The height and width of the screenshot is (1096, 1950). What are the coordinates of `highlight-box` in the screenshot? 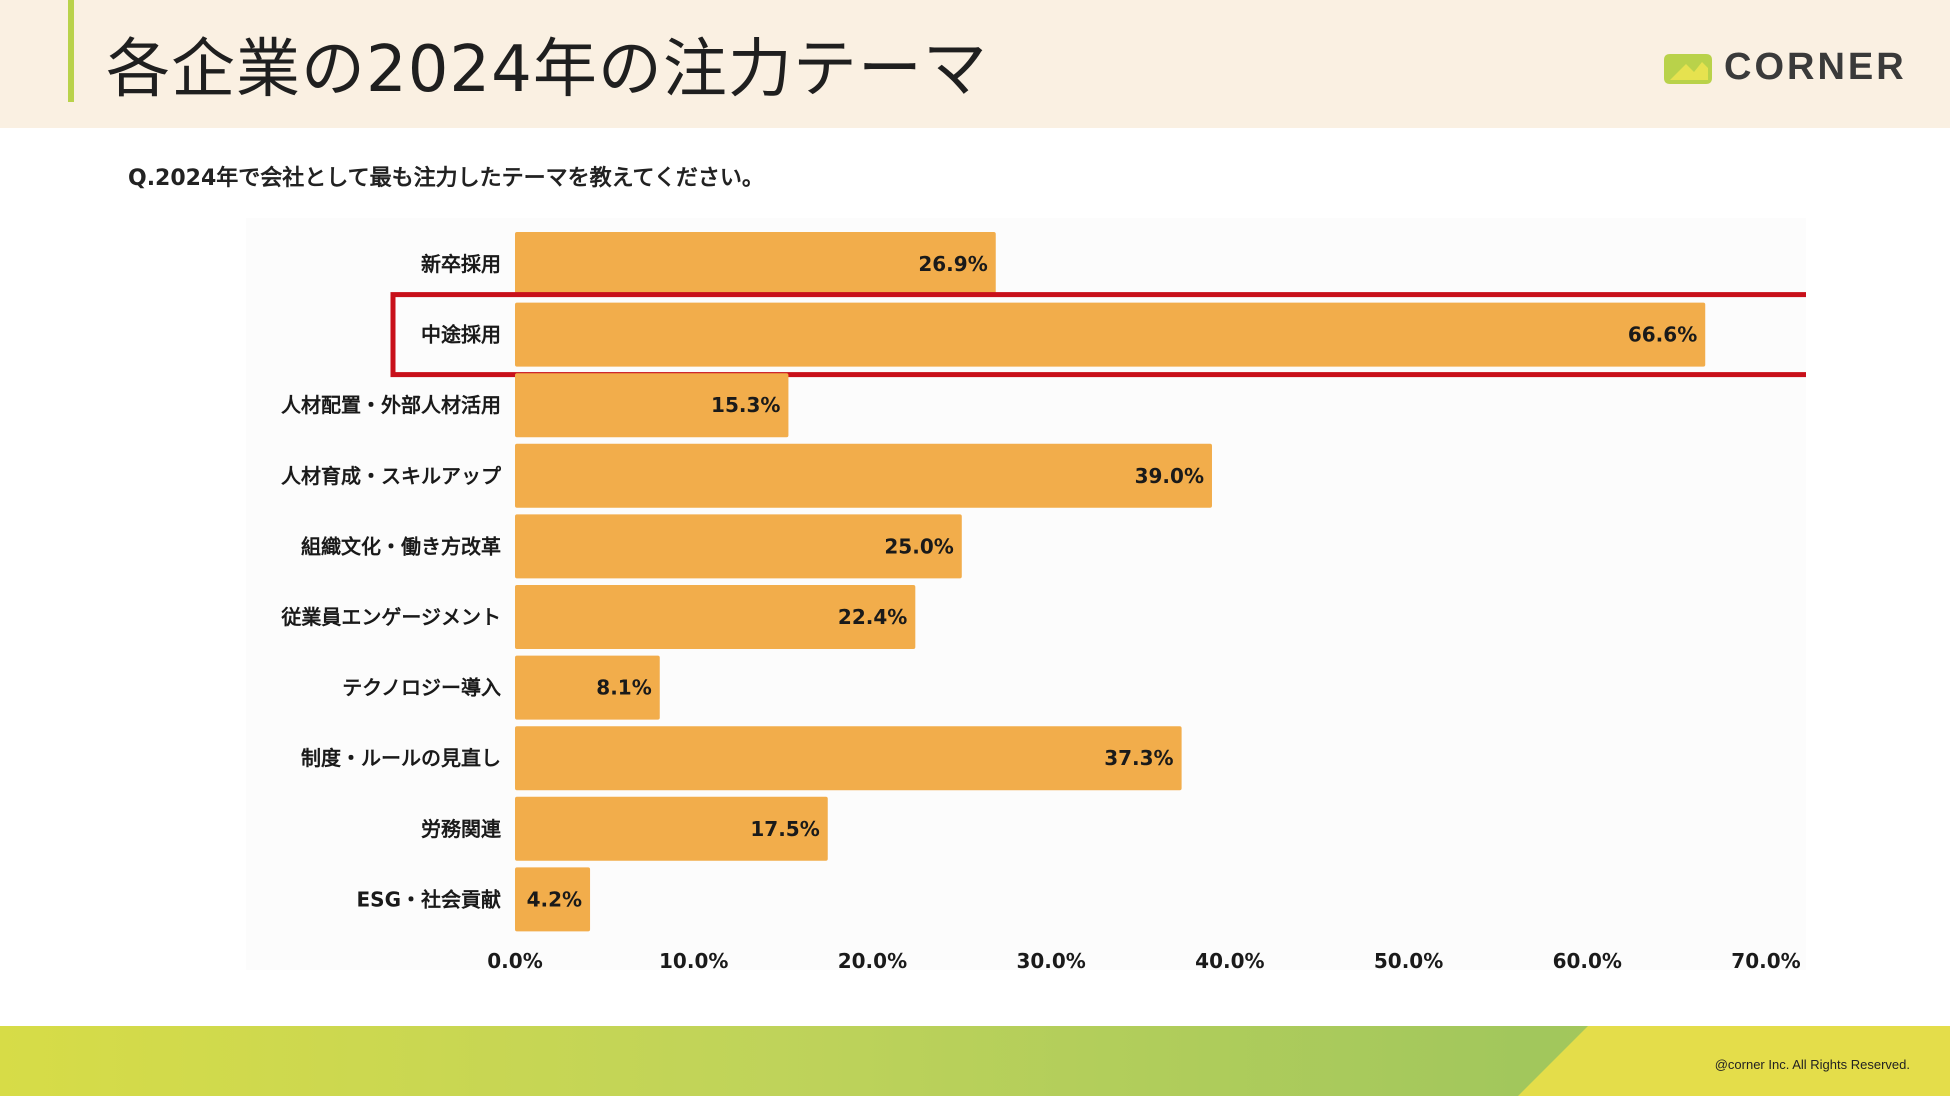 It's located at (1098, 335).